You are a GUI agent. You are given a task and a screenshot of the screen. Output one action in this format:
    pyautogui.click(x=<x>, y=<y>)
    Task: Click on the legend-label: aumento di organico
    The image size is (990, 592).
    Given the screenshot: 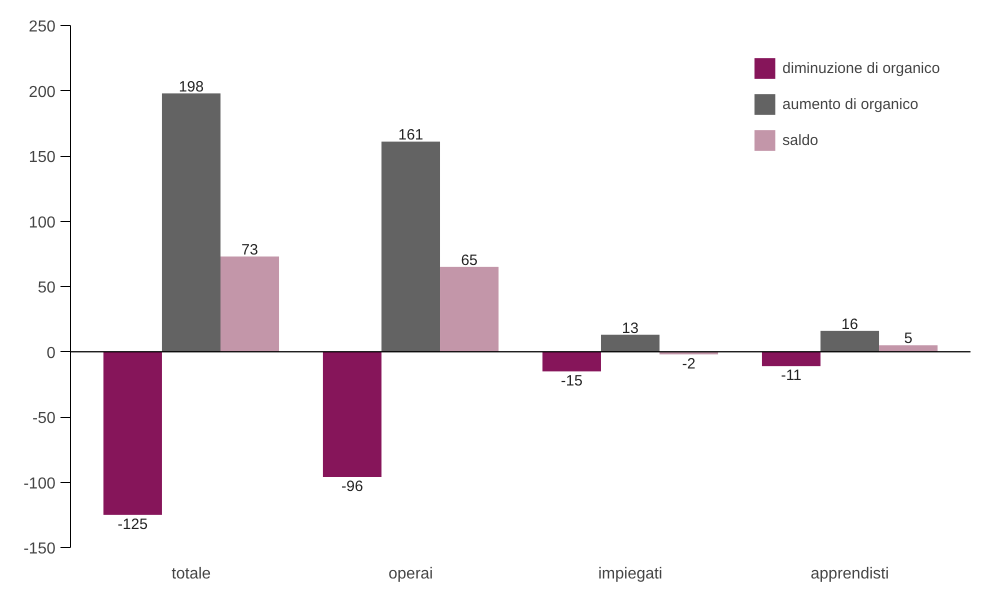 What is the action you would take?
    pyautogui.click(x=850, y=104)
    